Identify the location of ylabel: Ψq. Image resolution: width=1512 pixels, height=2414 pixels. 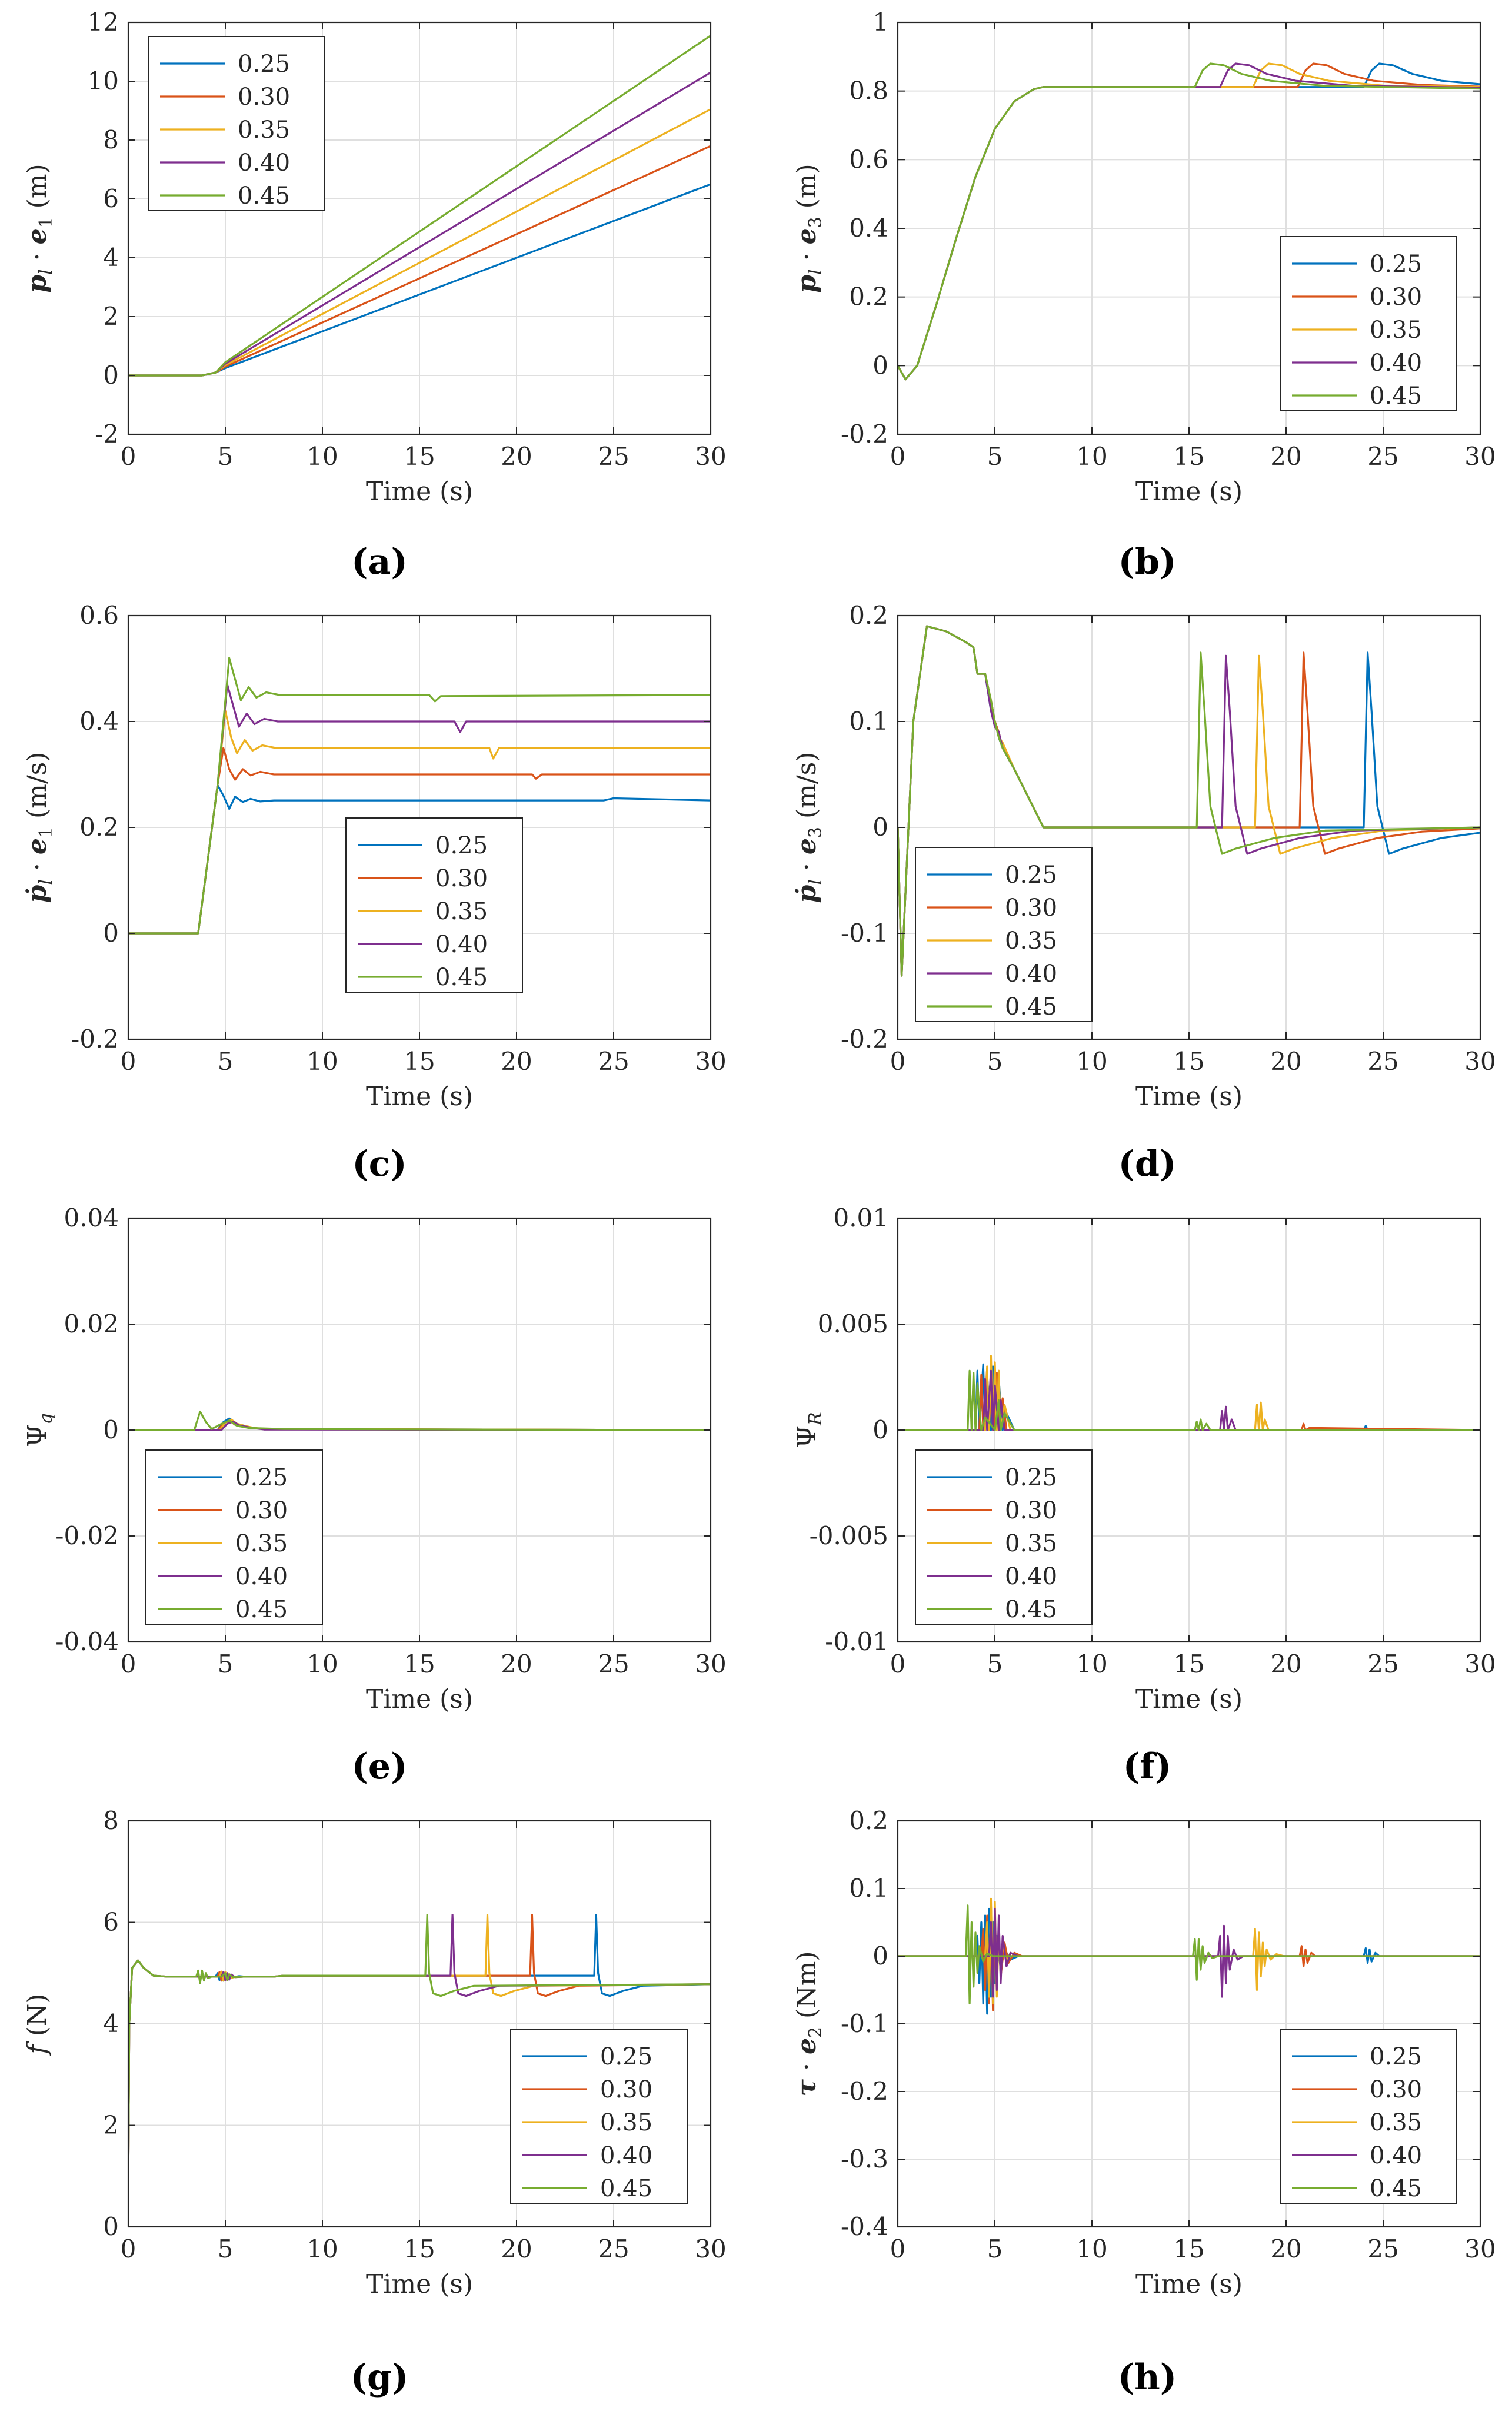
(39, 1430).